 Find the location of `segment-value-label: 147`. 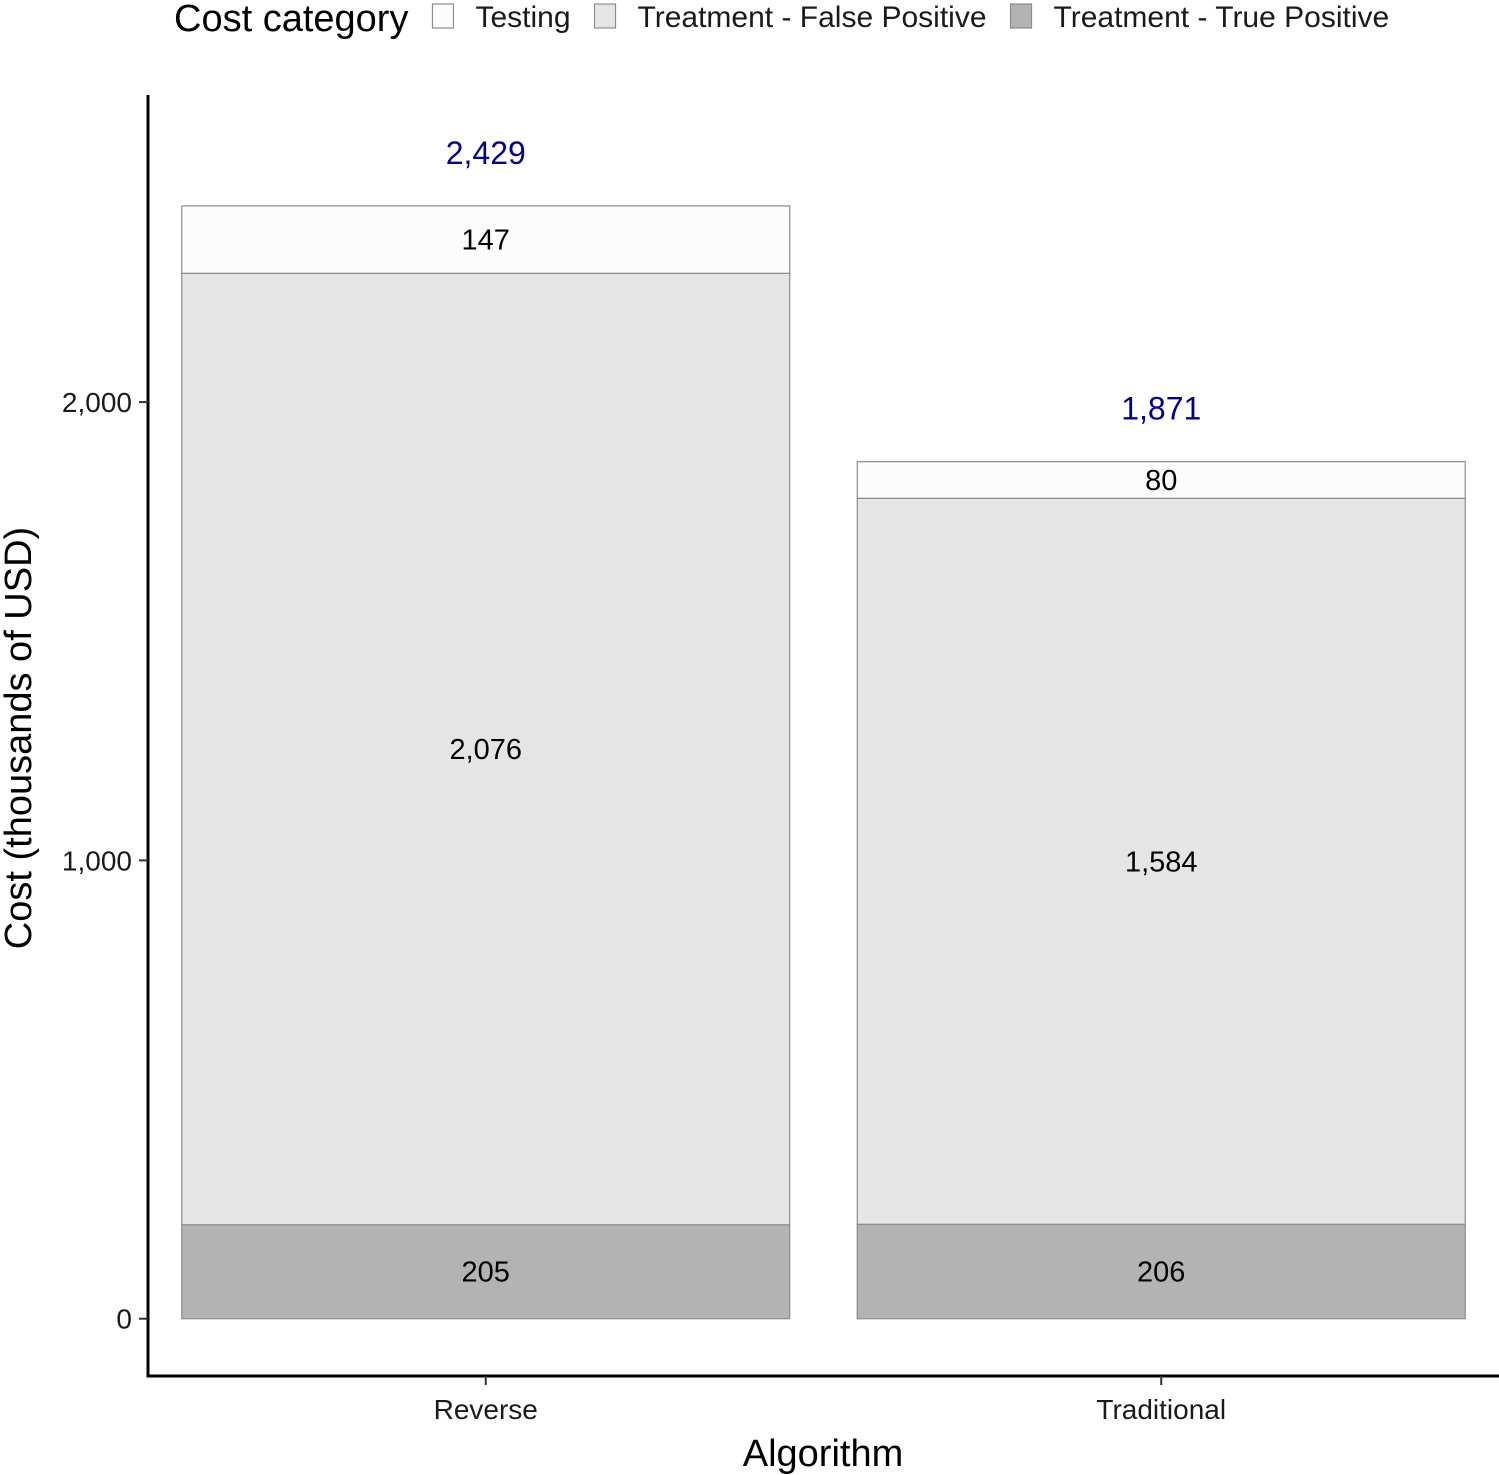

segment-value-label: 147 is located at coordinates (486, 241).